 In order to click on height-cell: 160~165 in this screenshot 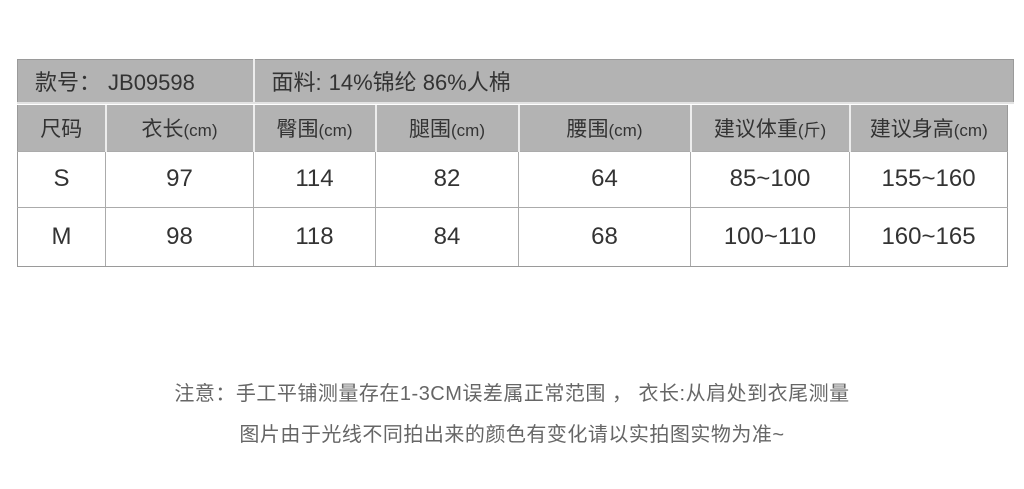, I will do `click(928, 236)`.